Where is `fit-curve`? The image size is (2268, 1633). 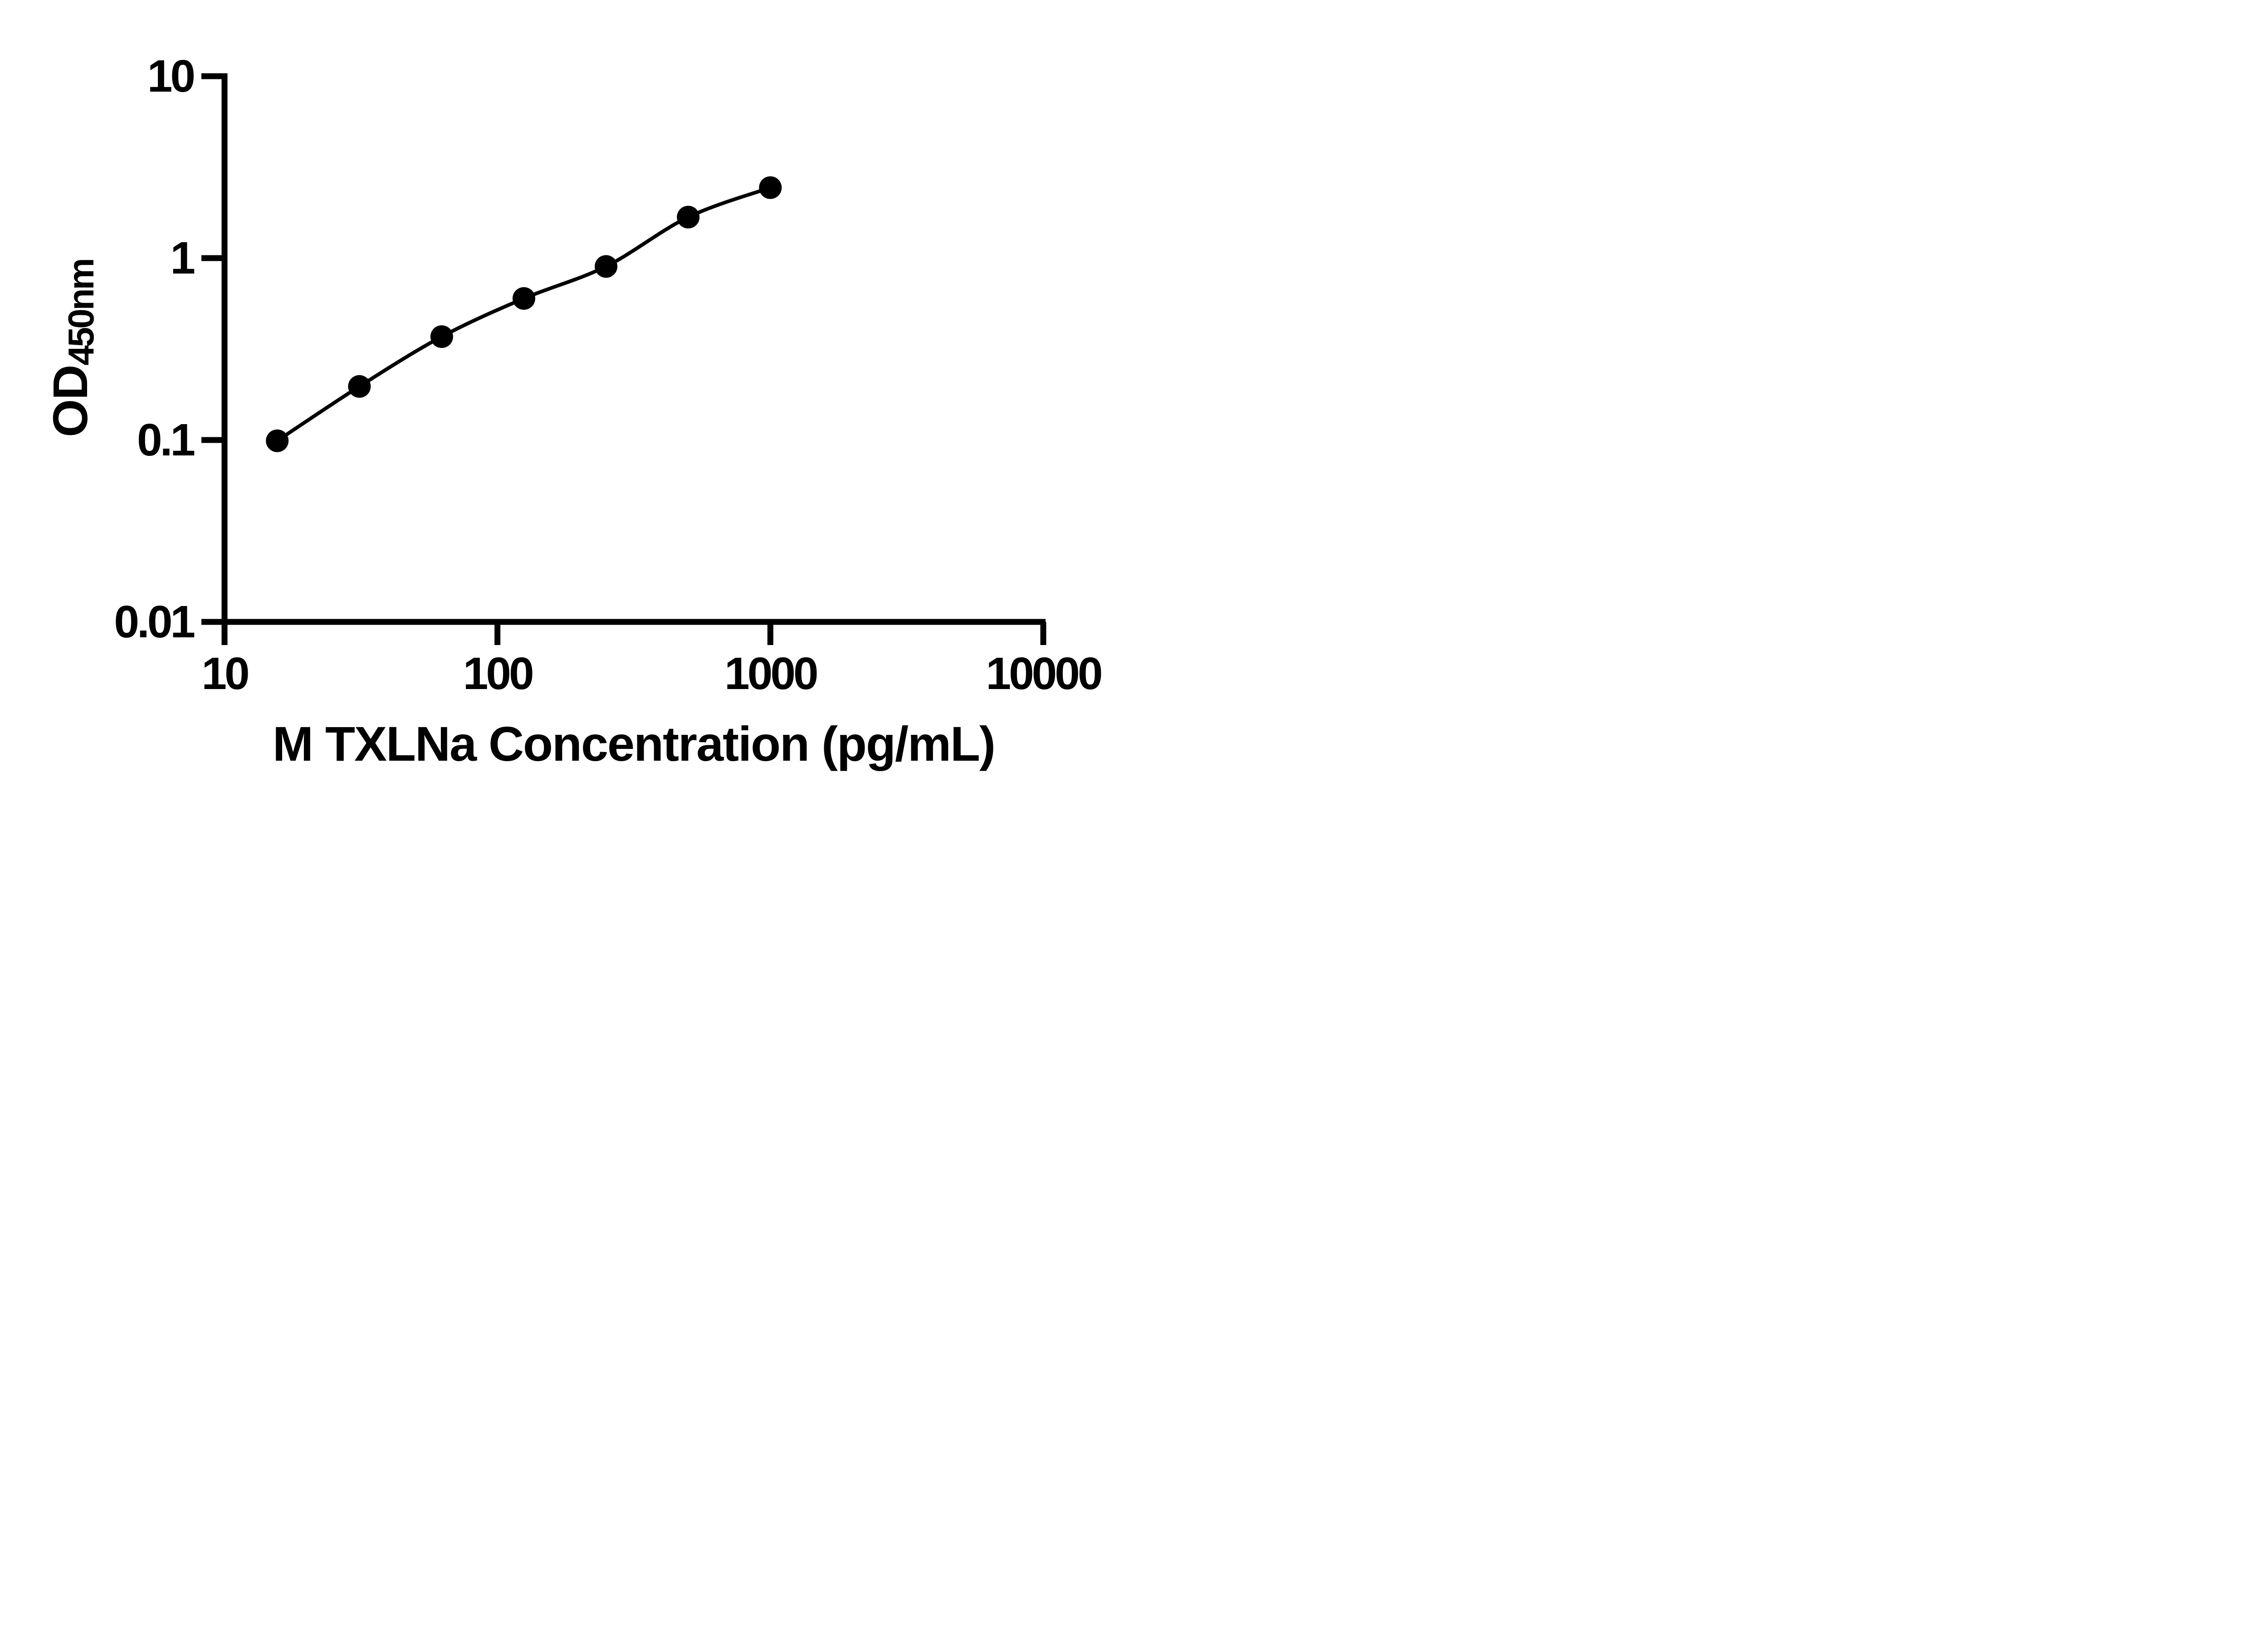
fit-curve is located at coordinates (524, 314).